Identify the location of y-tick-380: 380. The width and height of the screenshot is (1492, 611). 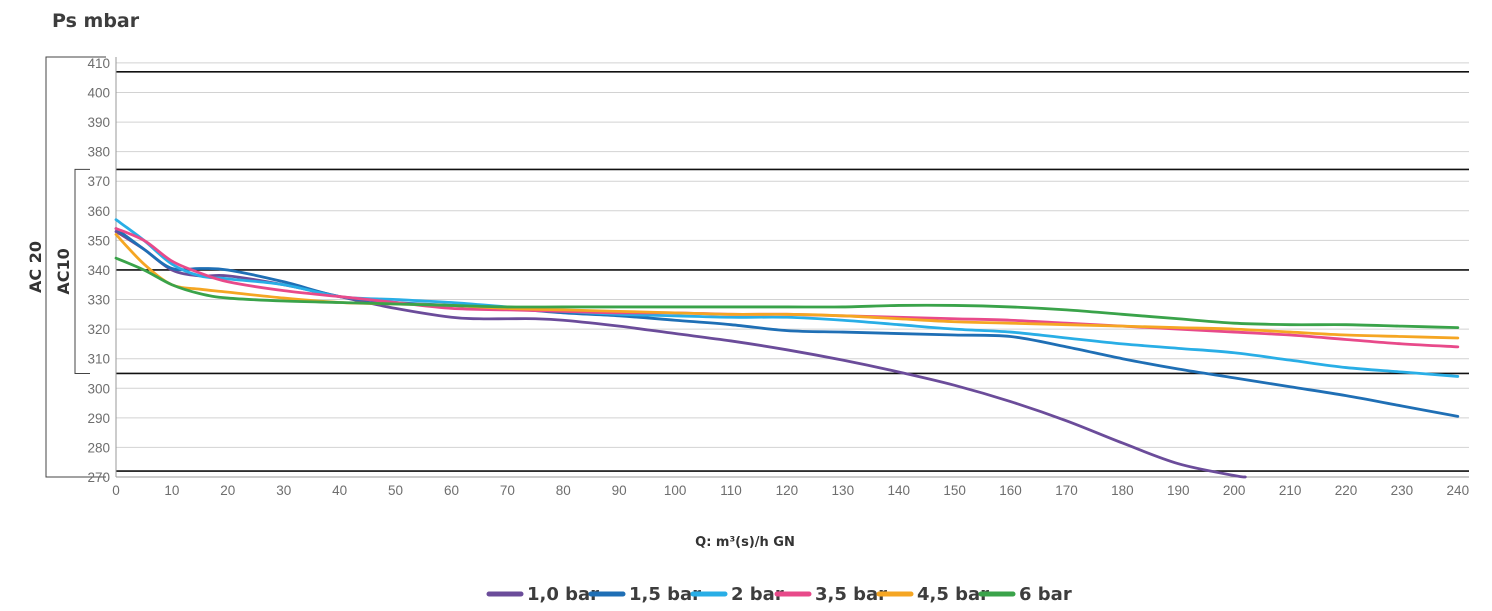
(98, 152).